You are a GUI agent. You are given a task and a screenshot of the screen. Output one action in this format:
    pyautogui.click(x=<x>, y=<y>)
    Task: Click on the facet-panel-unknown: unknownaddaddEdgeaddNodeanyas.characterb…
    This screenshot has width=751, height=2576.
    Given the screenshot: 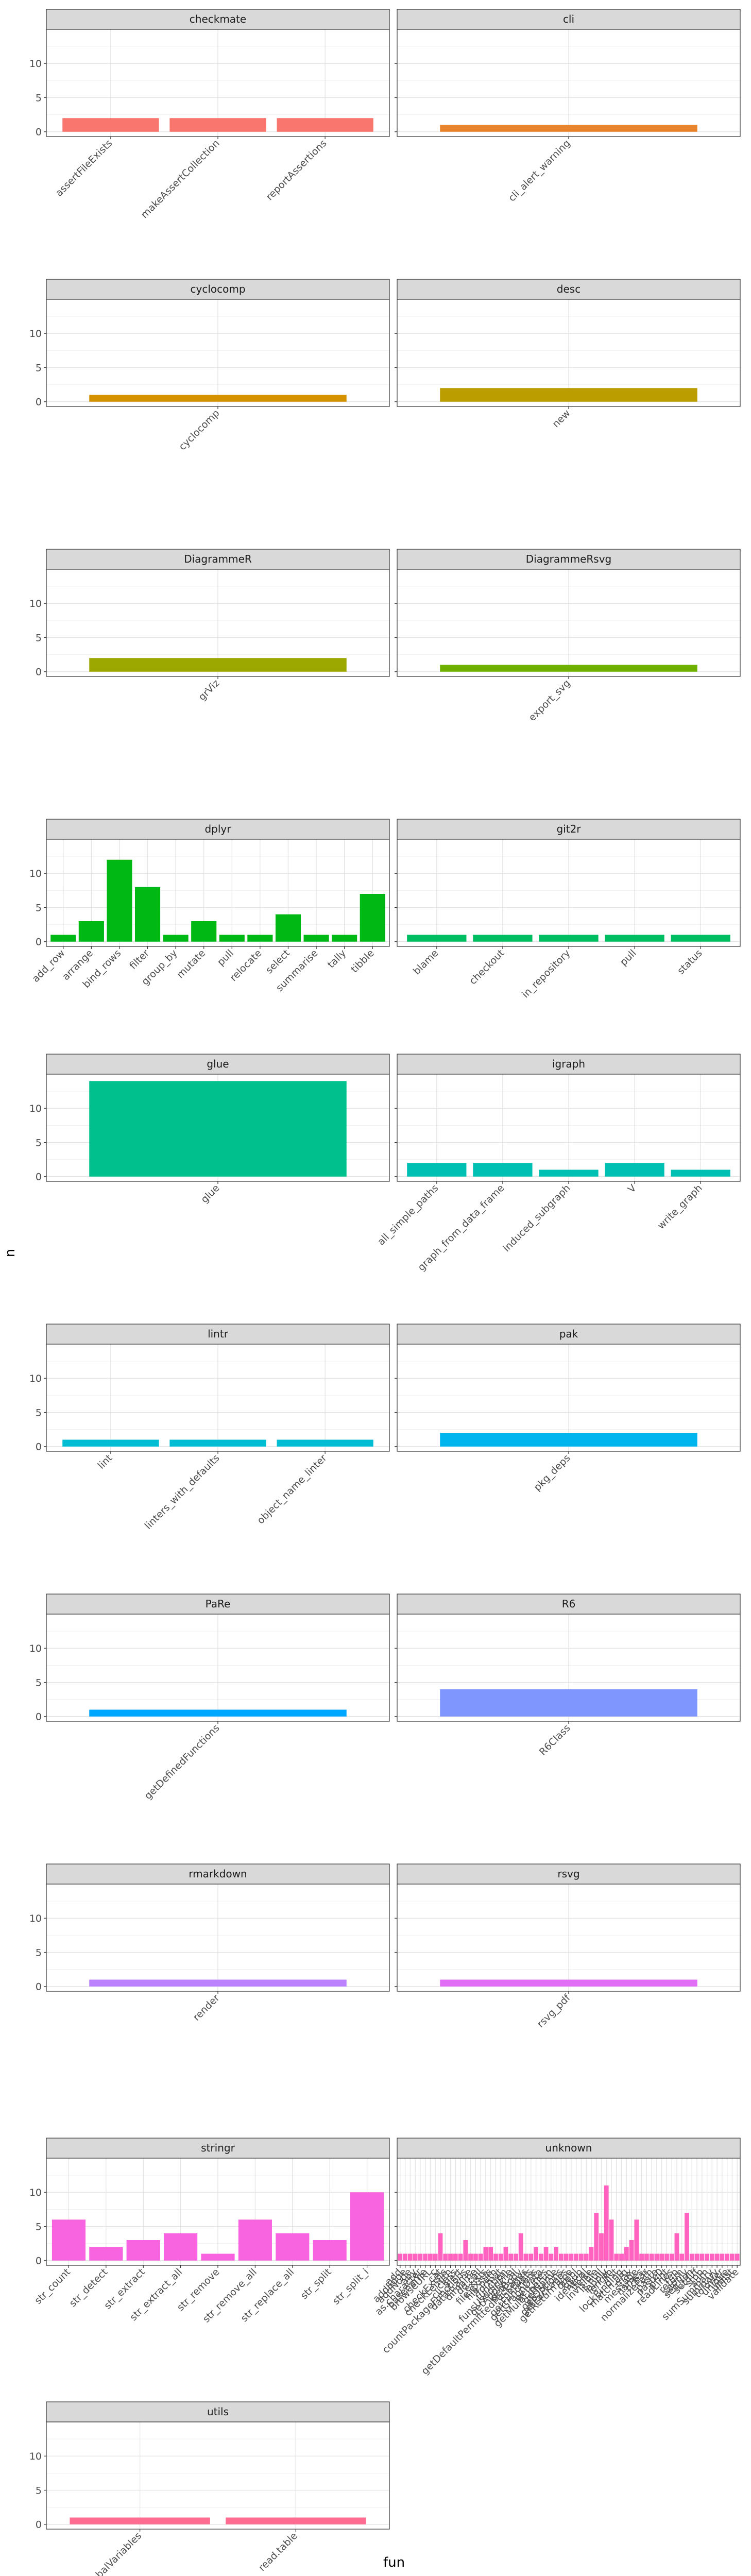 What is the action you would take?
    pyautogui.click(x=555, y=2257)
    